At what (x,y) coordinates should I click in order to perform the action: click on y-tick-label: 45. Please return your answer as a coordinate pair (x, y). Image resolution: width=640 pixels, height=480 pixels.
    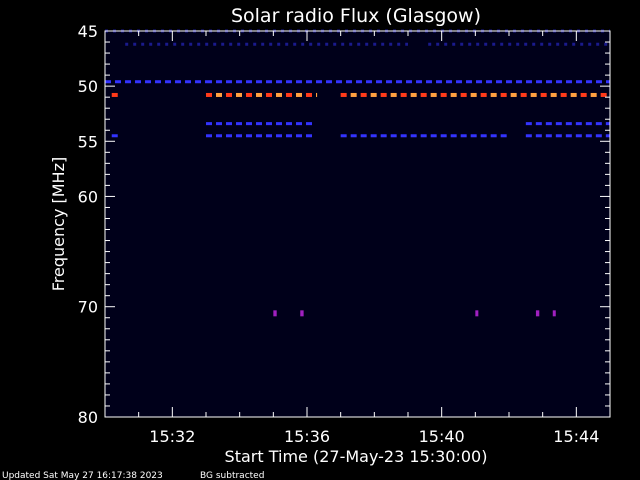
    Looking at the image, I should click on (88, 31).